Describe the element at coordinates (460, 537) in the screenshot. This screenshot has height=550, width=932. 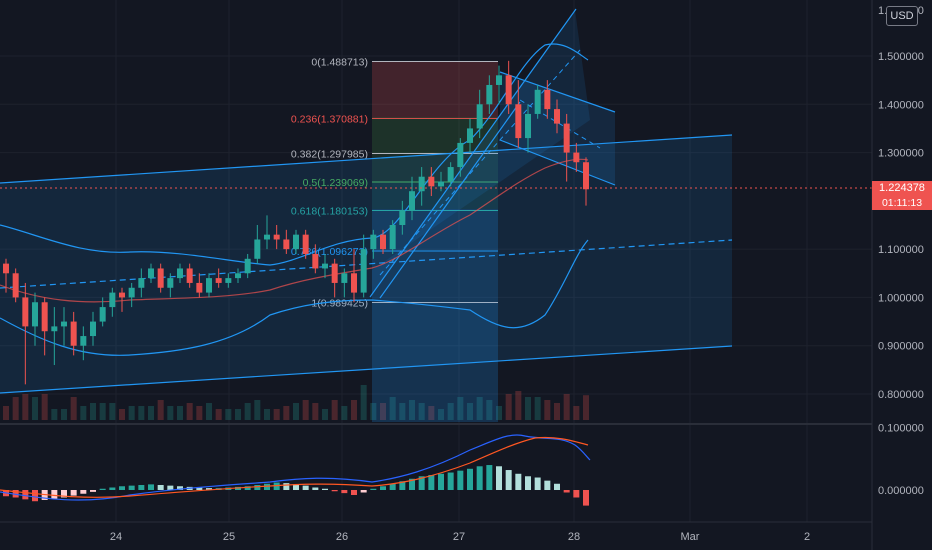
I see `time-axis: 24 25 26 27 28 Mar 2` at that location.